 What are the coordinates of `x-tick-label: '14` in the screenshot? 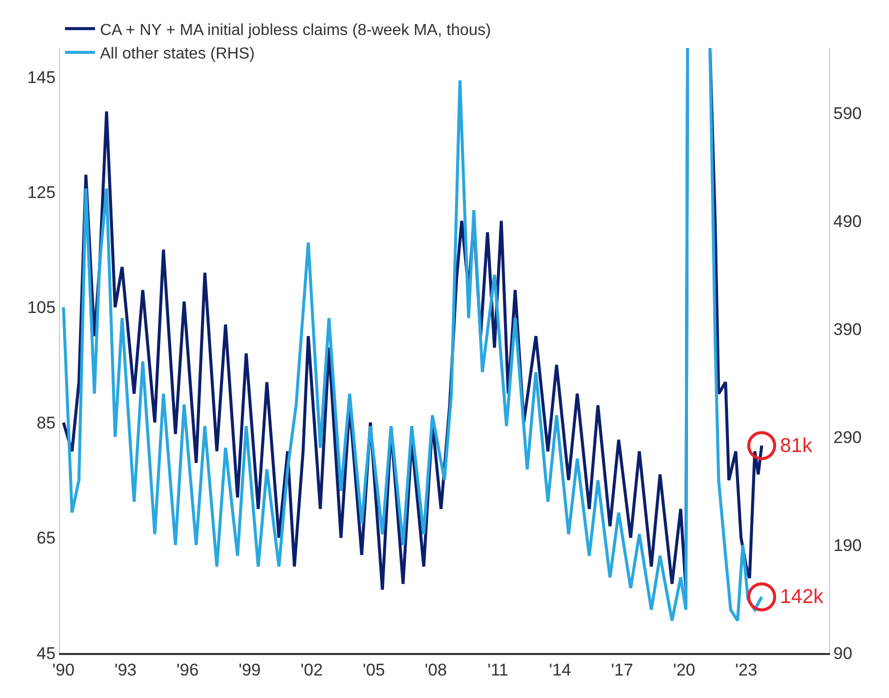 It's located at (560, 670).